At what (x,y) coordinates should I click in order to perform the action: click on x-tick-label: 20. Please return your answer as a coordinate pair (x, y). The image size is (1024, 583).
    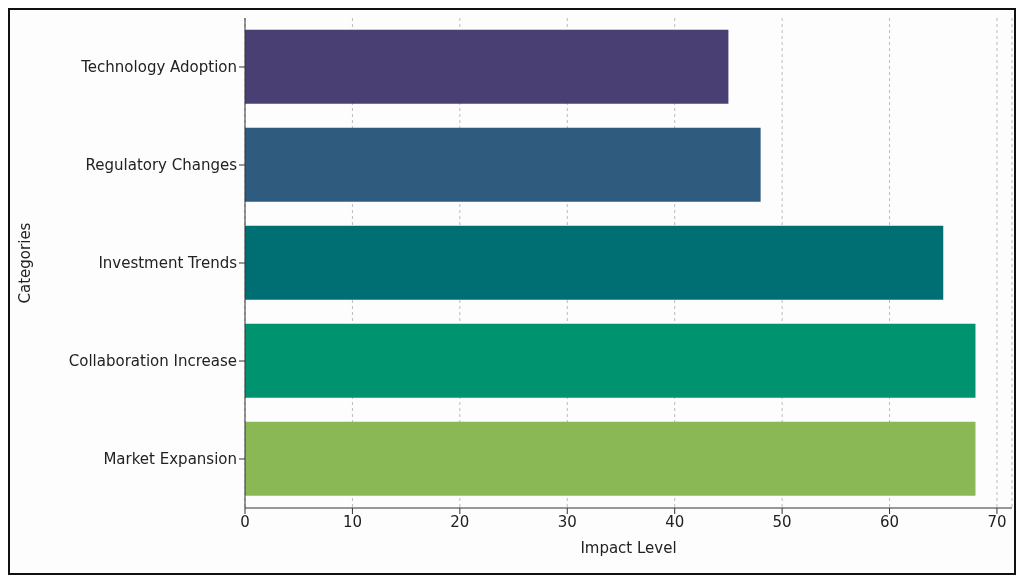
    Looking at the image, I should click on (460, 521).